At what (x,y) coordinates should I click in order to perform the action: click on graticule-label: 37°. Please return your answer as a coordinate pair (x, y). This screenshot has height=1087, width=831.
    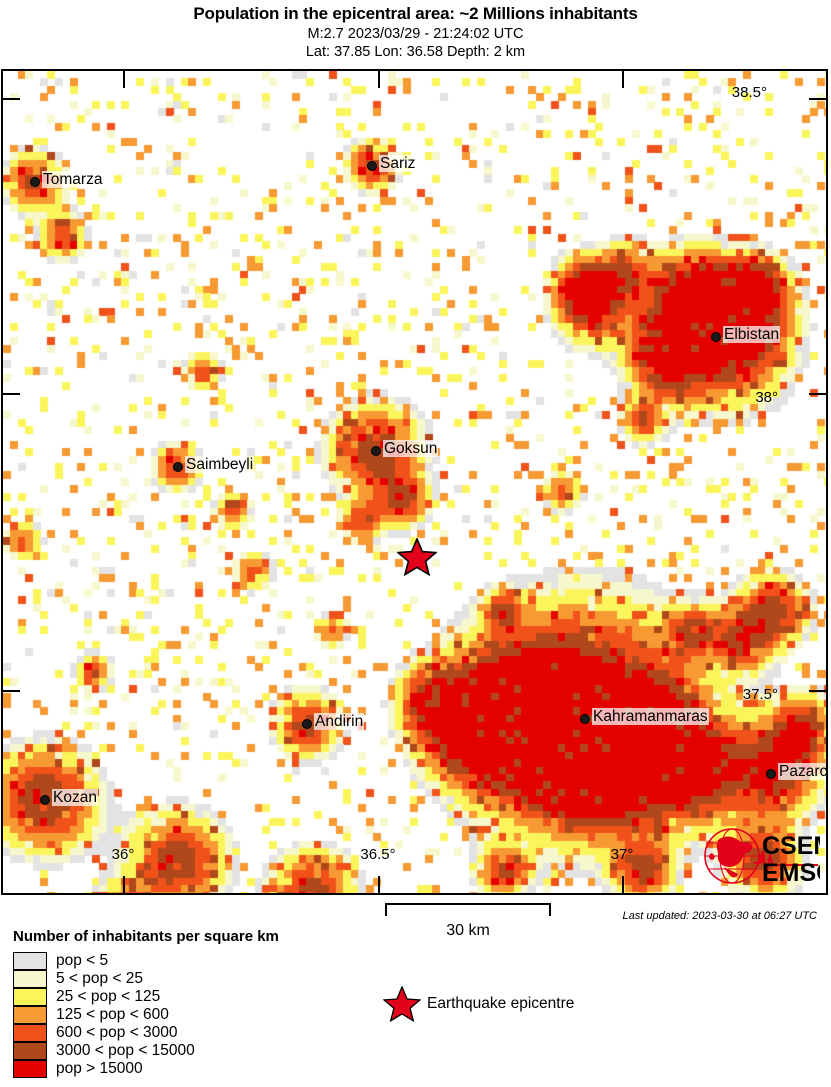
    Looking at the image, I should click on (622, 854).